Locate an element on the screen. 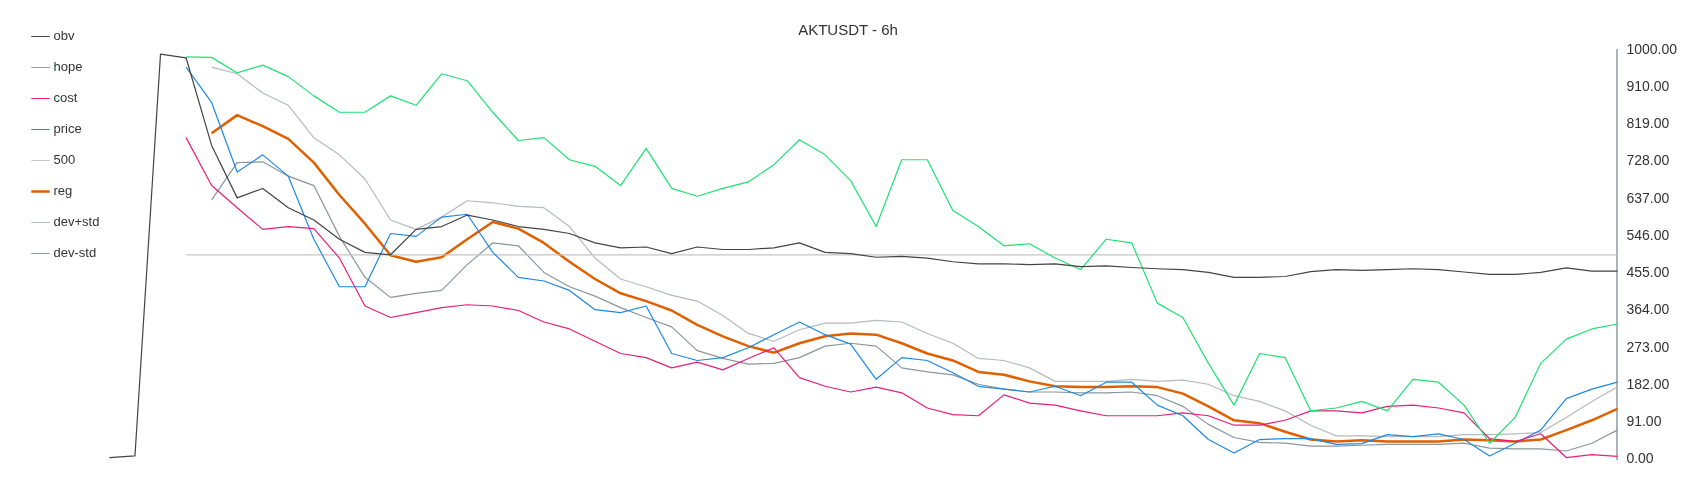 The image size is (1700, 500). y-tick-label: 91.00 is located at coordinates (1644, 421).